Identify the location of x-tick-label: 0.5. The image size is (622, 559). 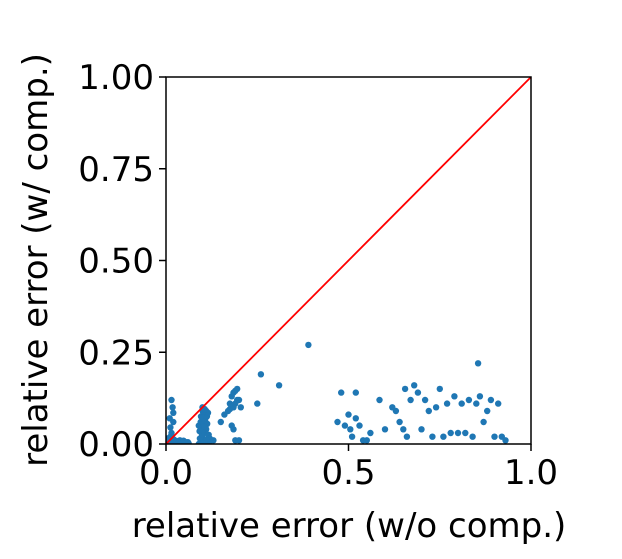
(348, 473).